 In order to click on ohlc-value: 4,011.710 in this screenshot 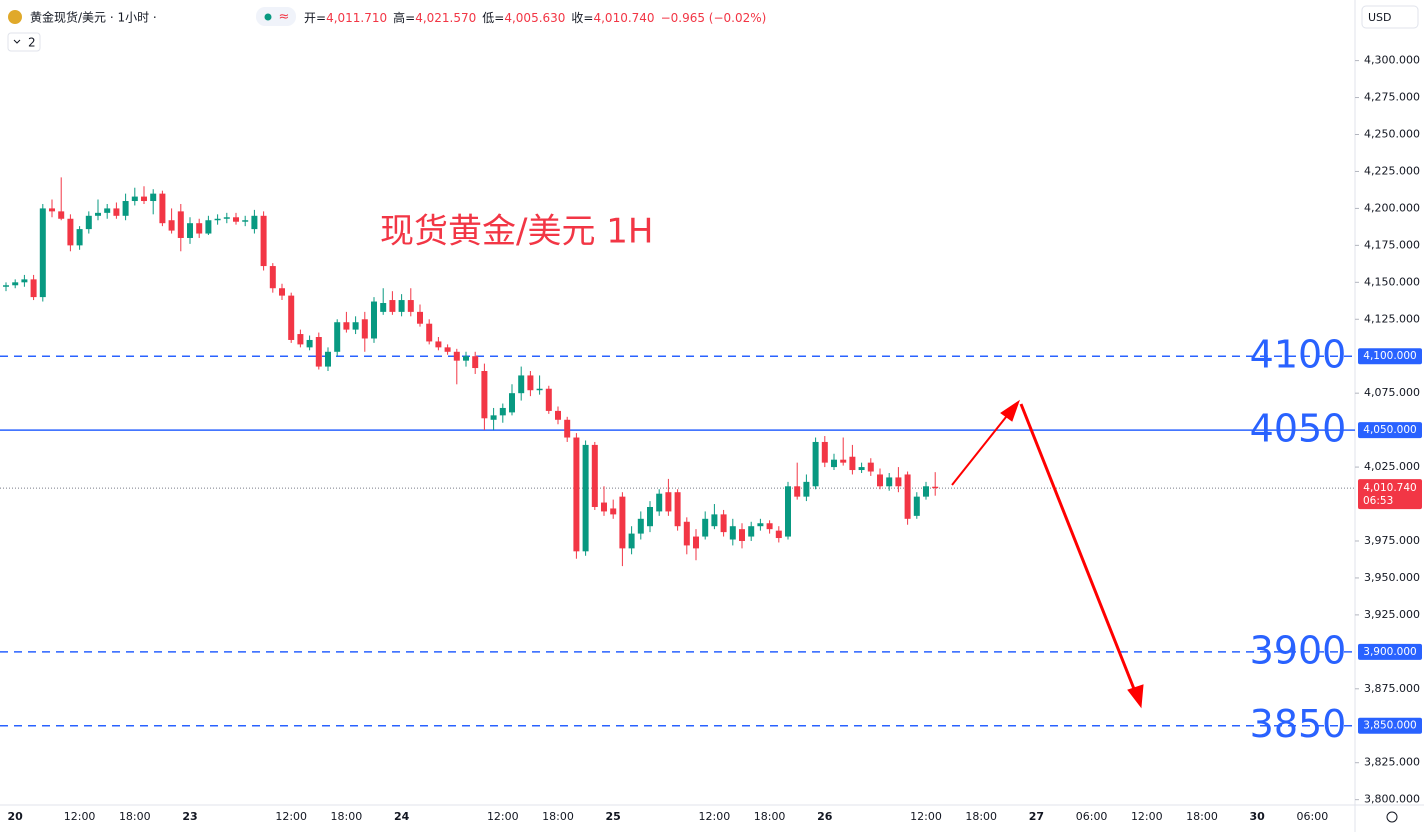, I will do `click(356, 18)`.